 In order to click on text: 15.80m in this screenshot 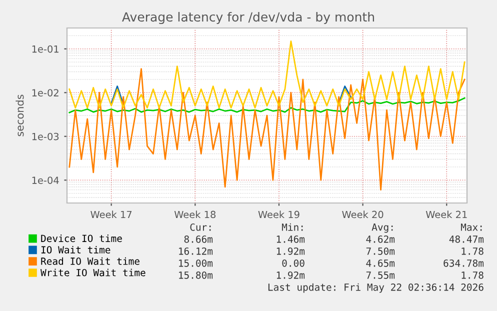, I will do `click(196, 275)`.